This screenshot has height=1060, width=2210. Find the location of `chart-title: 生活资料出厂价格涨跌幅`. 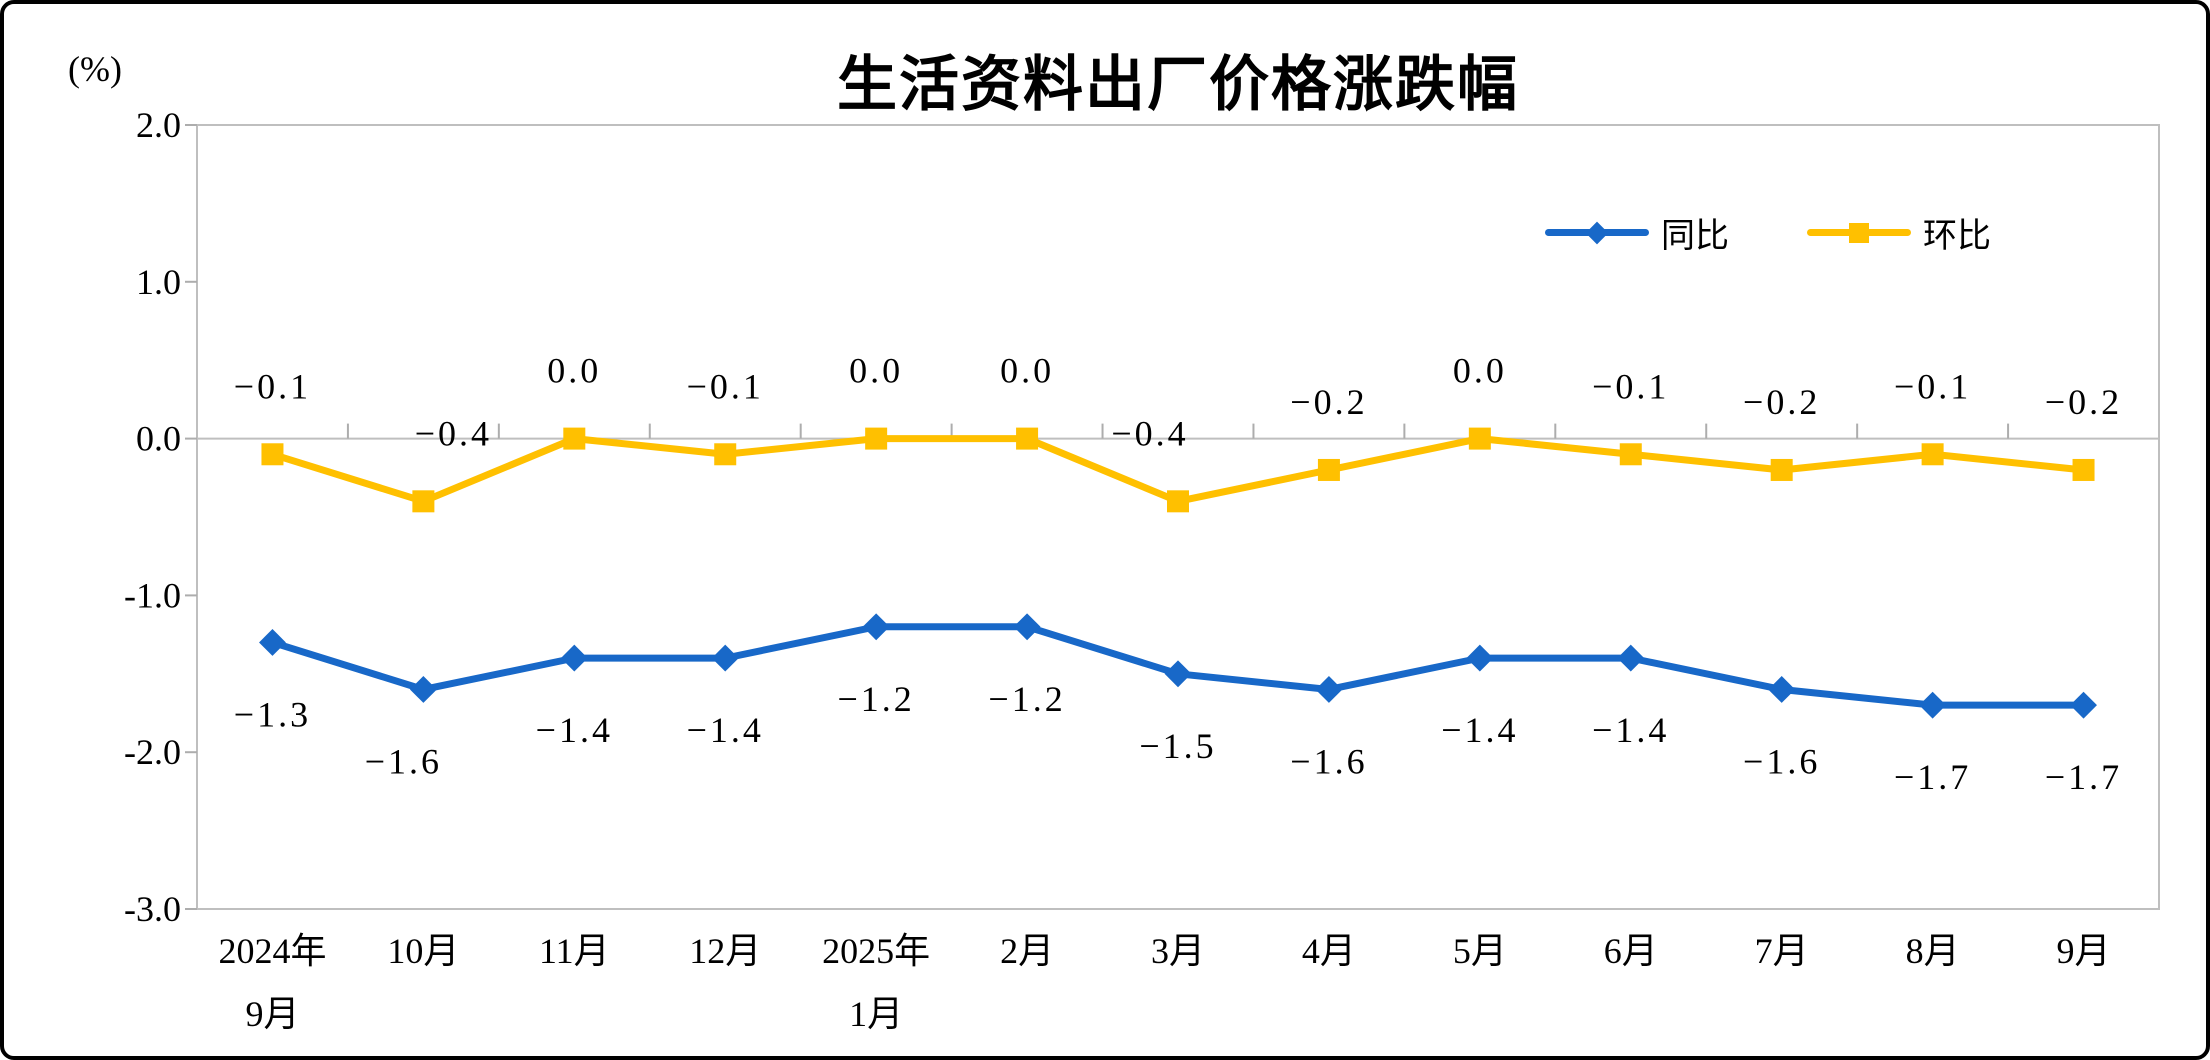

chart-title: 生活资料出厂价格涨跌幅 is located at coordinates (1178, 84).